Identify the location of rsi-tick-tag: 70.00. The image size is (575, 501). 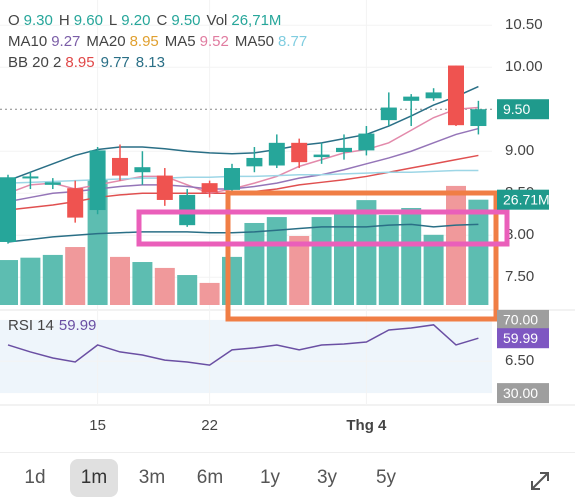
(523, 319).